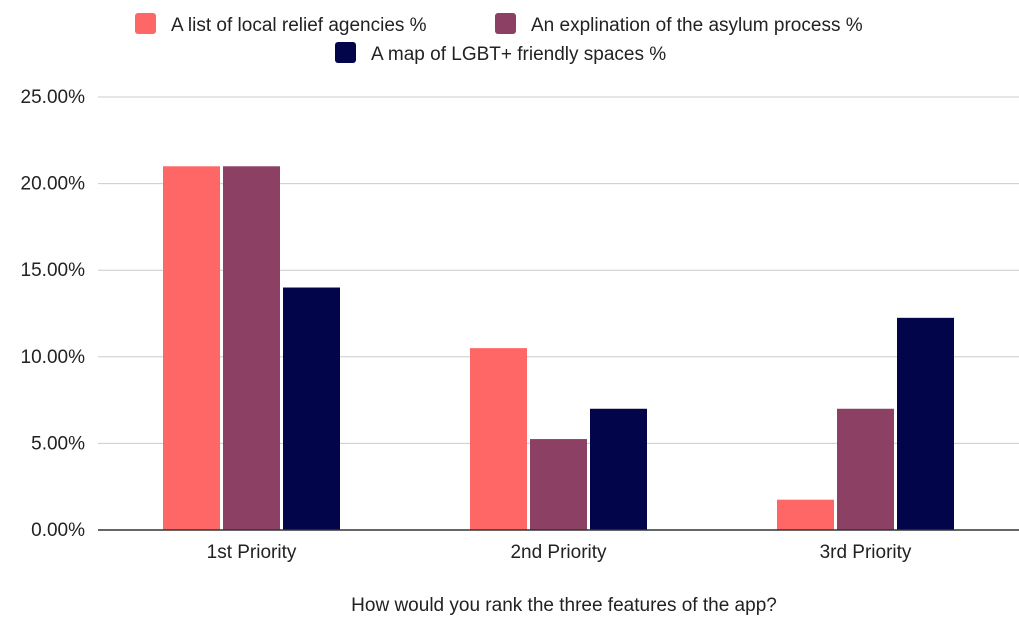 The image size is (1019, 617). I want to click on x-axis: 1st Priority 2nd Priority 3rd Priority, so click(559, 552).